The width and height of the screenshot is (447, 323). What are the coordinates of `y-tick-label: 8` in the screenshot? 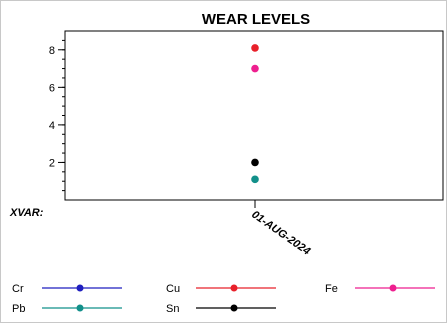 It's located at (52, 51).